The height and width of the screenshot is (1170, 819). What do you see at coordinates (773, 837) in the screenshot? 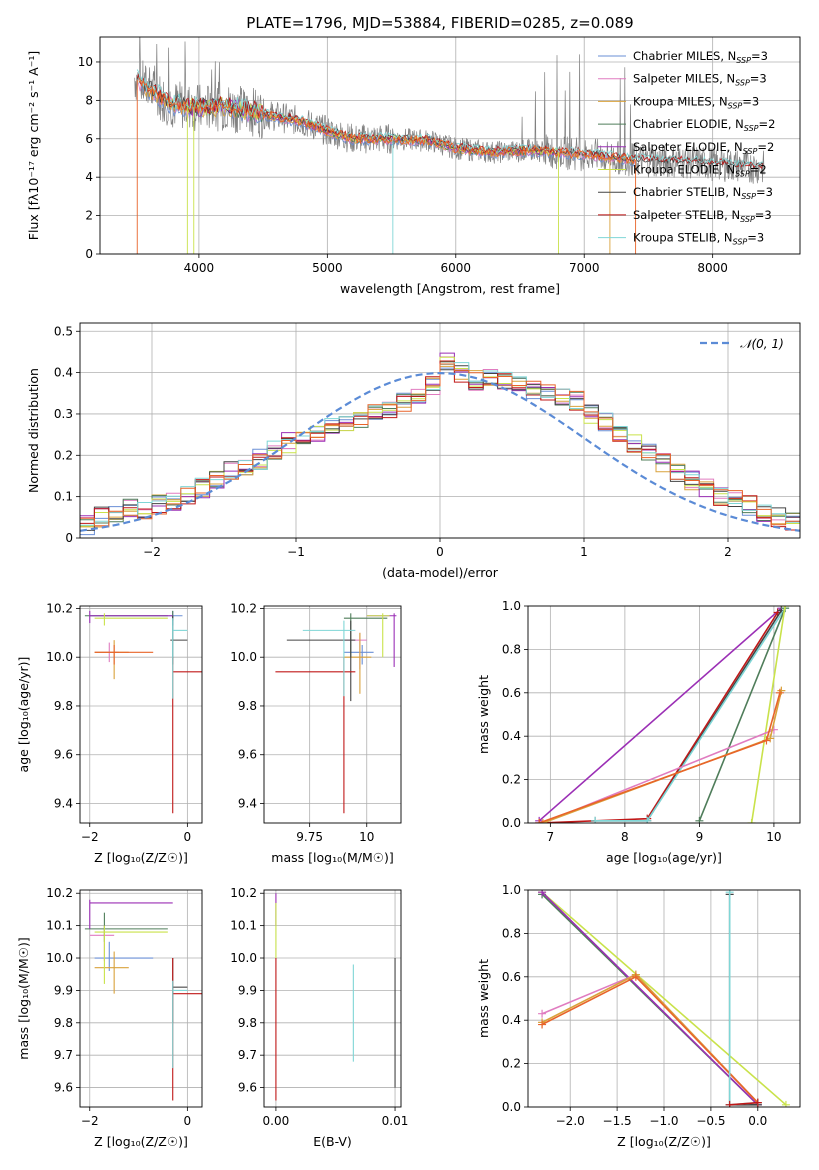
I see `x-tick-label: 10` at bounding box center [773, 837].